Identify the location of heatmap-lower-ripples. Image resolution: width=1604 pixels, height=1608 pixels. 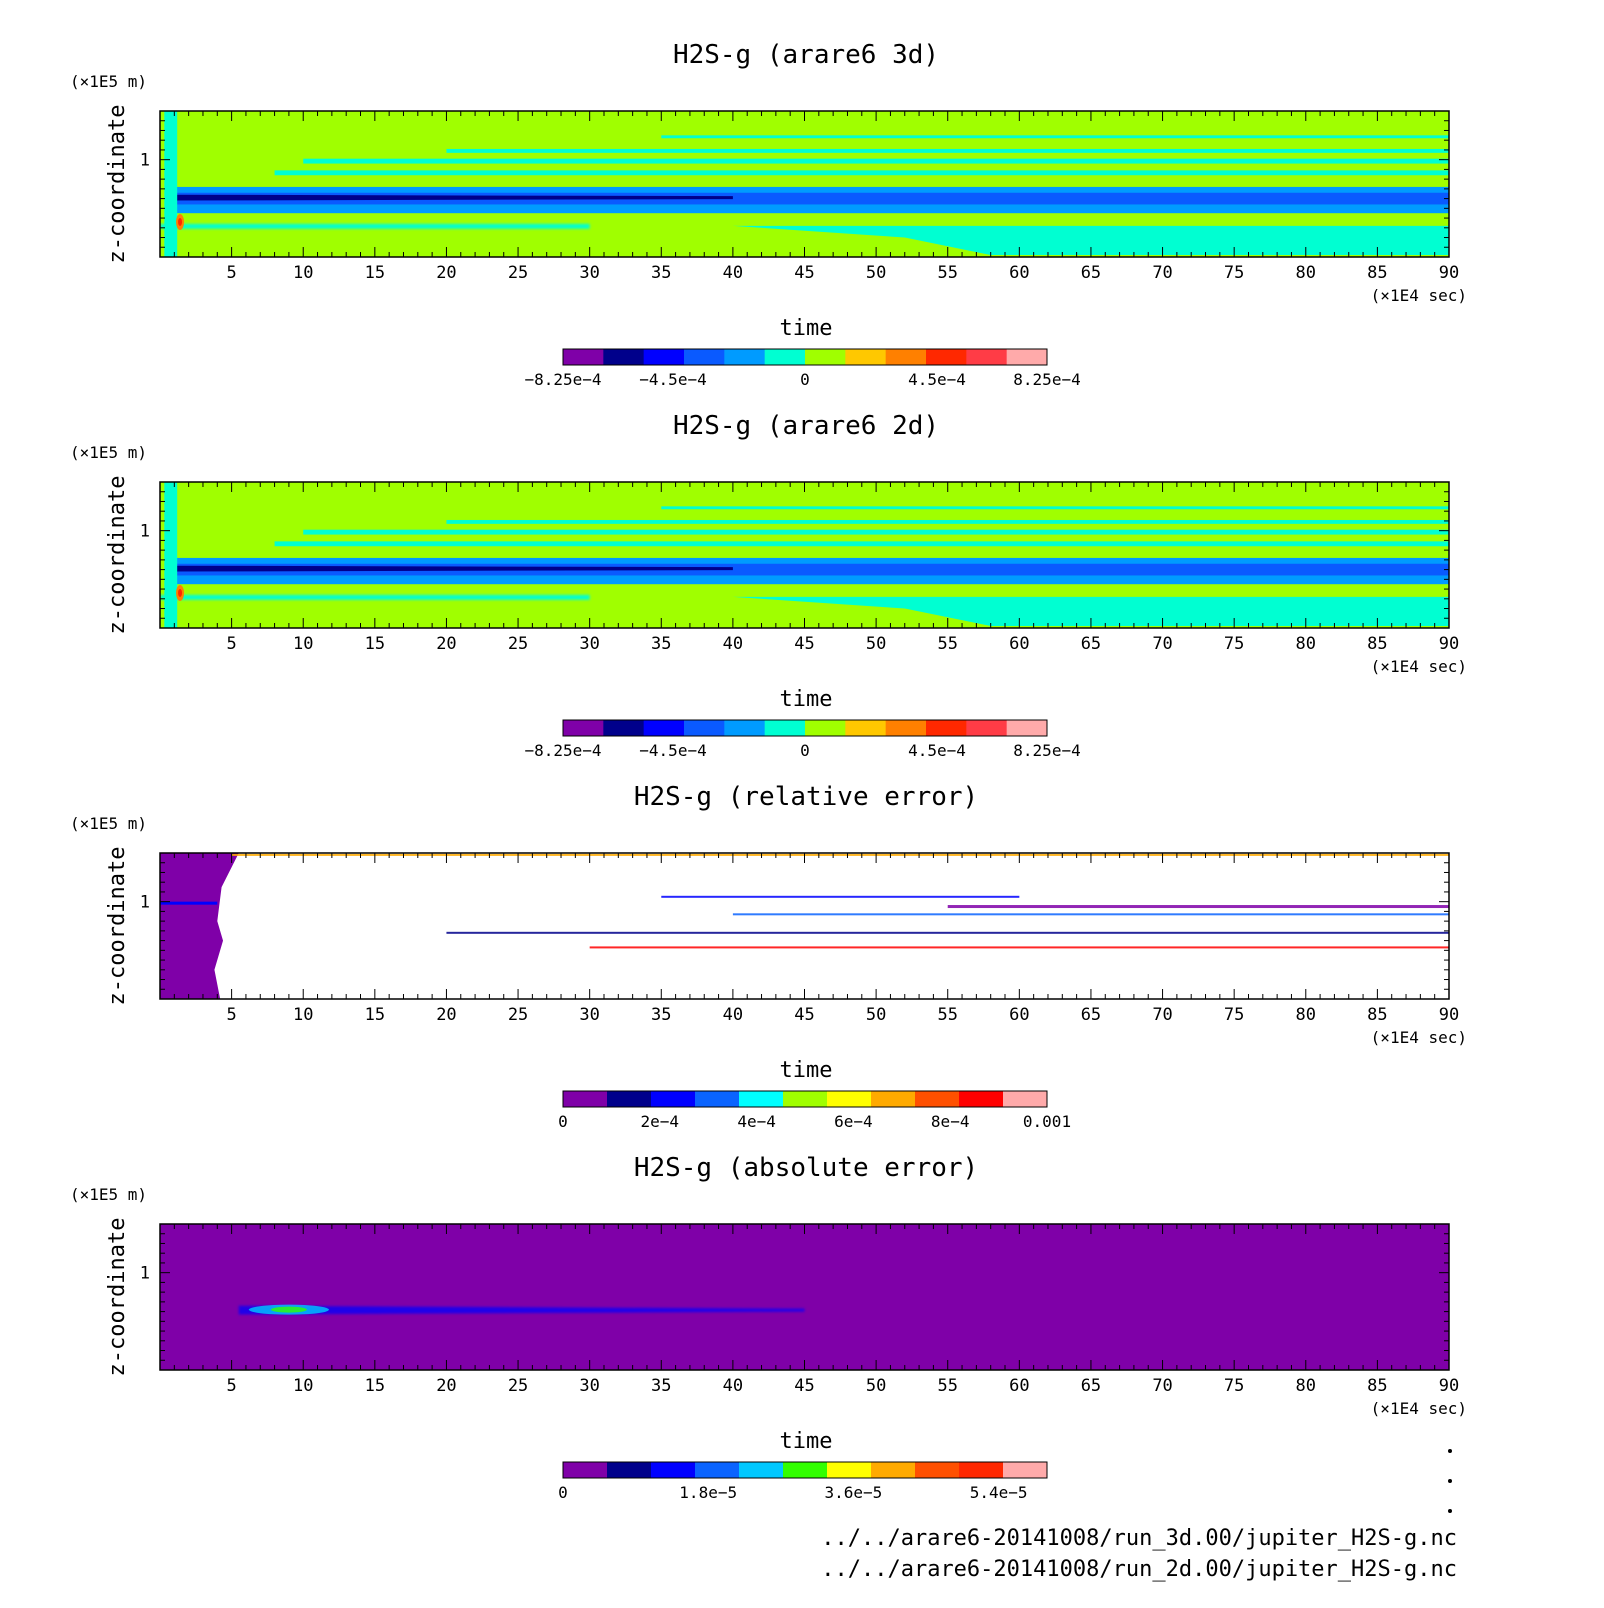
(375, 226).